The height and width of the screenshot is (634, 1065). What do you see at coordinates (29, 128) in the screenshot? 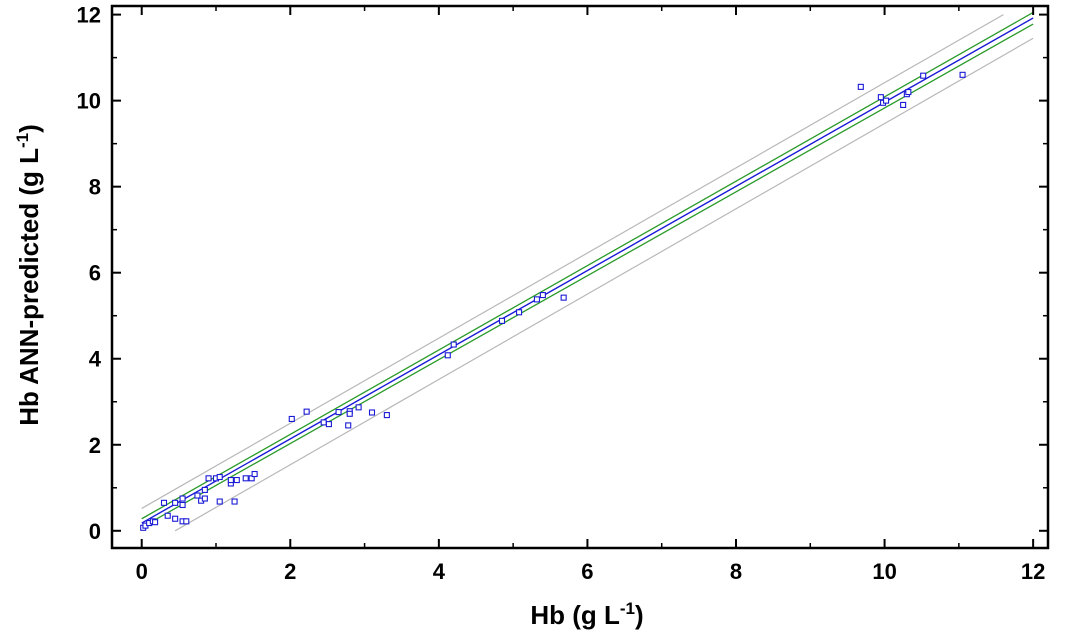
I see `y-axis-title-close: )` at bounding box center [29, 128].